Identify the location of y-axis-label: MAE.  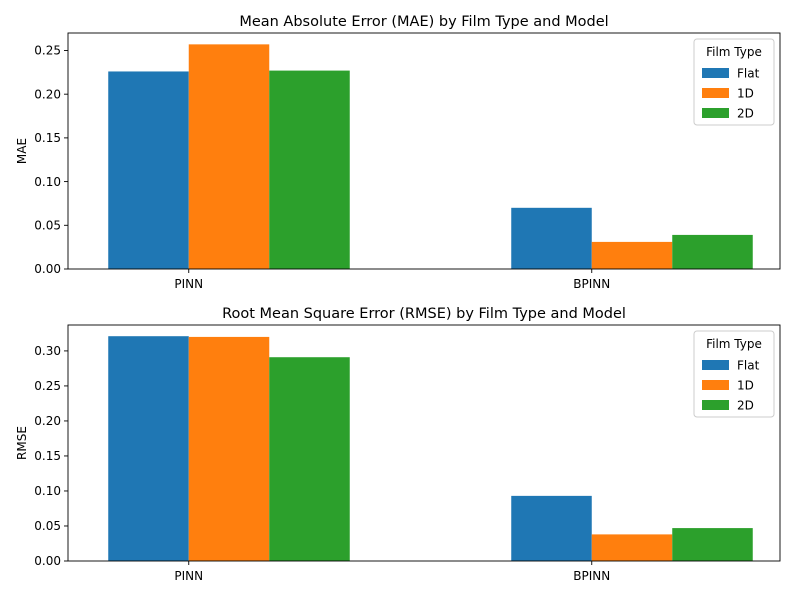
(22, 151).